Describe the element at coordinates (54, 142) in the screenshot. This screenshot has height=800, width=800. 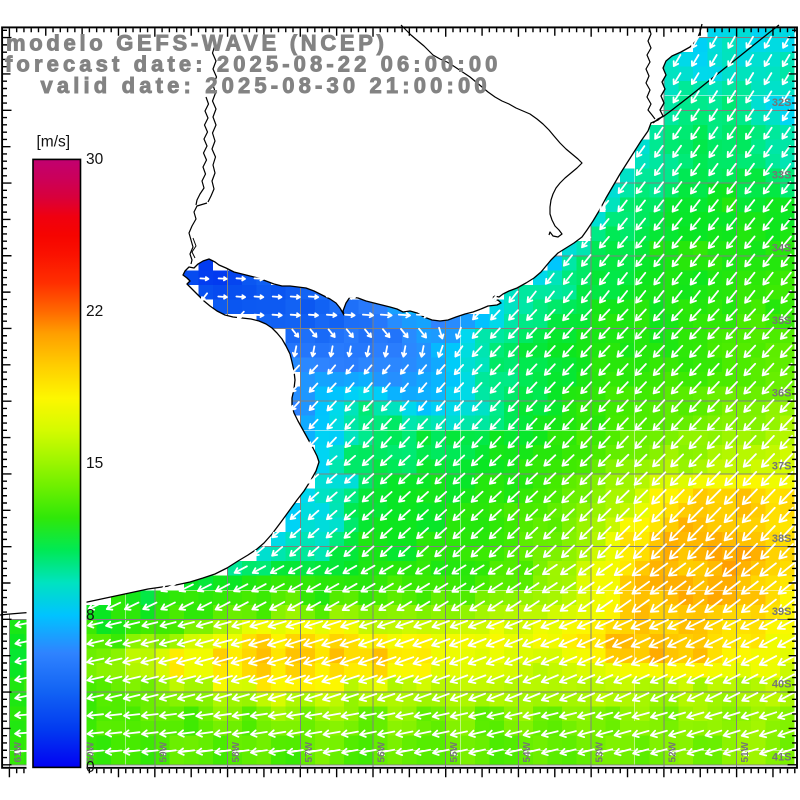
I see `svg-text: [m/s]` at that location.